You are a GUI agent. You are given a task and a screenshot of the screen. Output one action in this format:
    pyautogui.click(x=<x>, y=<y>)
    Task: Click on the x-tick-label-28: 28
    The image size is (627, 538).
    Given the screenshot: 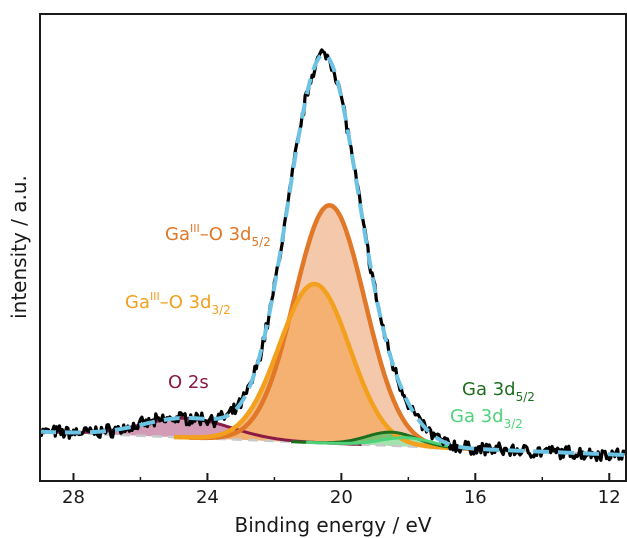 What is the action you would take?
    pyautogui.click(x=73, y=497)
    